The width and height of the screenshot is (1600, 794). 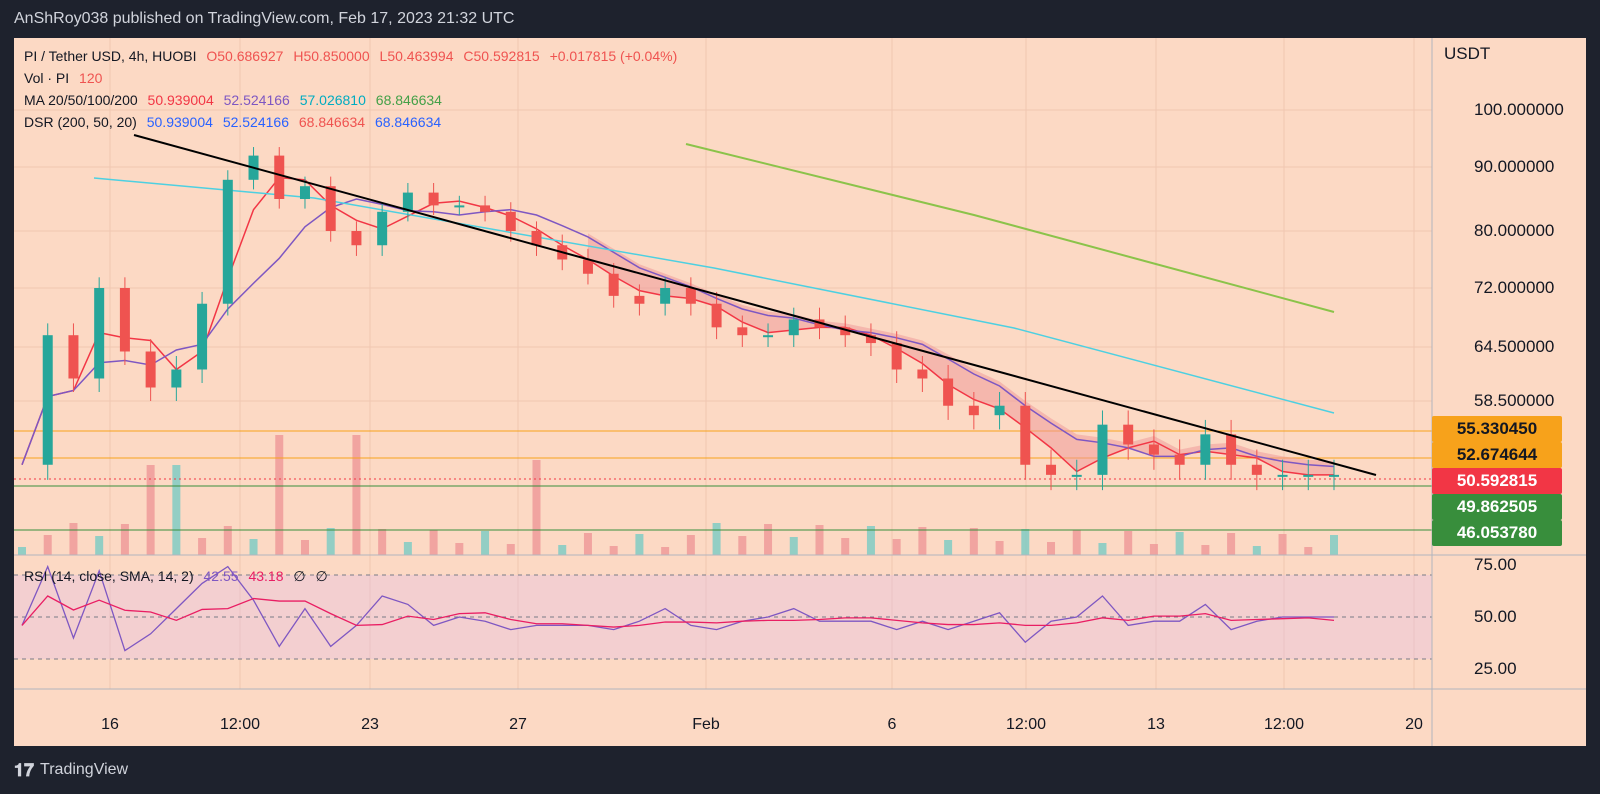 I want to click on symbol-label: PI / Tether USD, 4h, HUOBI, so click(x=110, y=56).